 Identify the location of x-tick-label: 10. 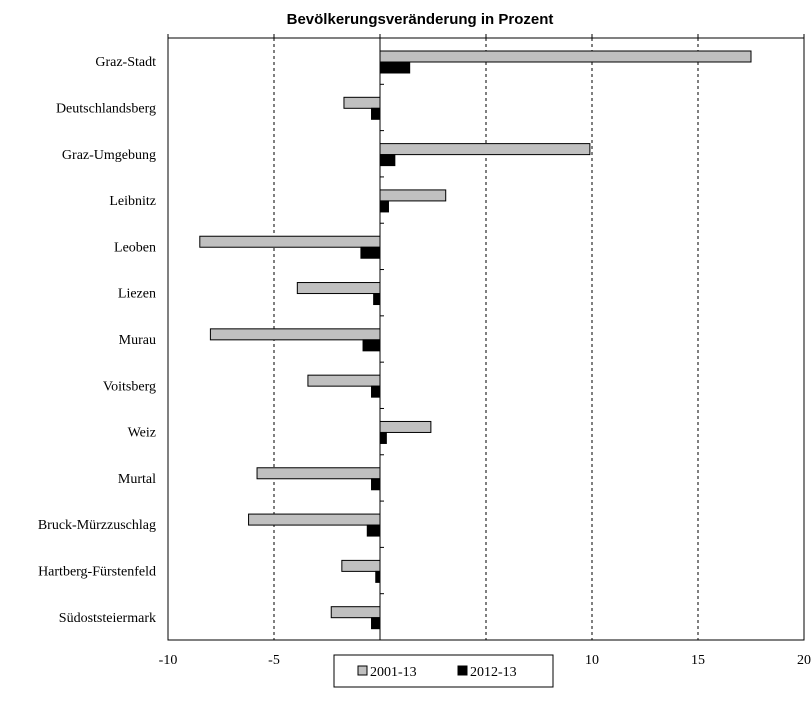
(592, 660).